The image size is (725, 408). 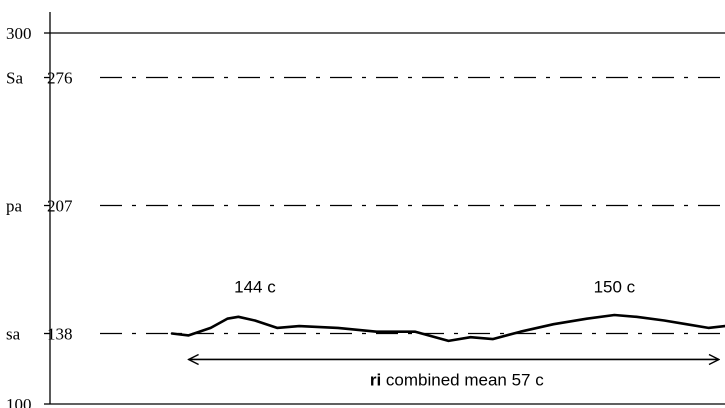 I want to click on annotation-label-1: 150 c, so click(x=615, y=287).